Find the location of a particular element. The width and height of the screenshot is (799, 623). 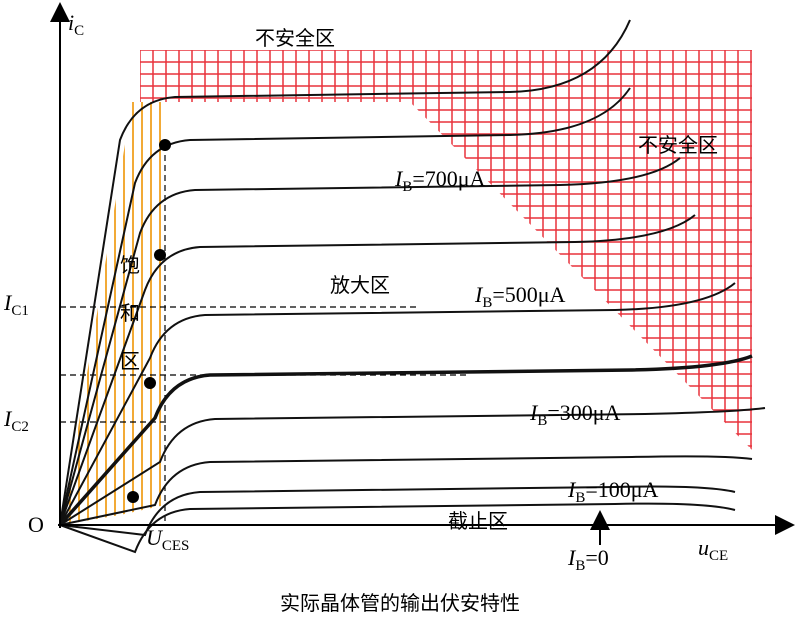

region-label: 截止区 is located at coordinates (478, 521).